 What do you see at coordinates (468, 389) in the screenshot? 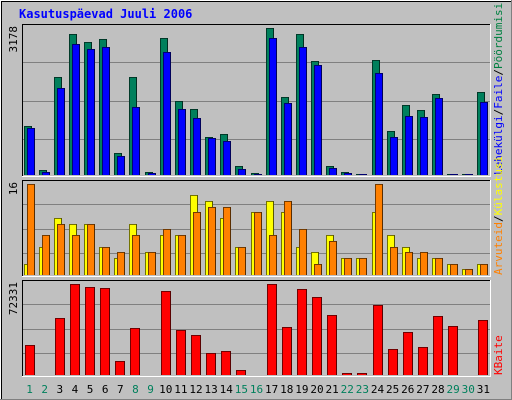
I see `x-tick-label-30: 30` at bounding box center [468, 389].